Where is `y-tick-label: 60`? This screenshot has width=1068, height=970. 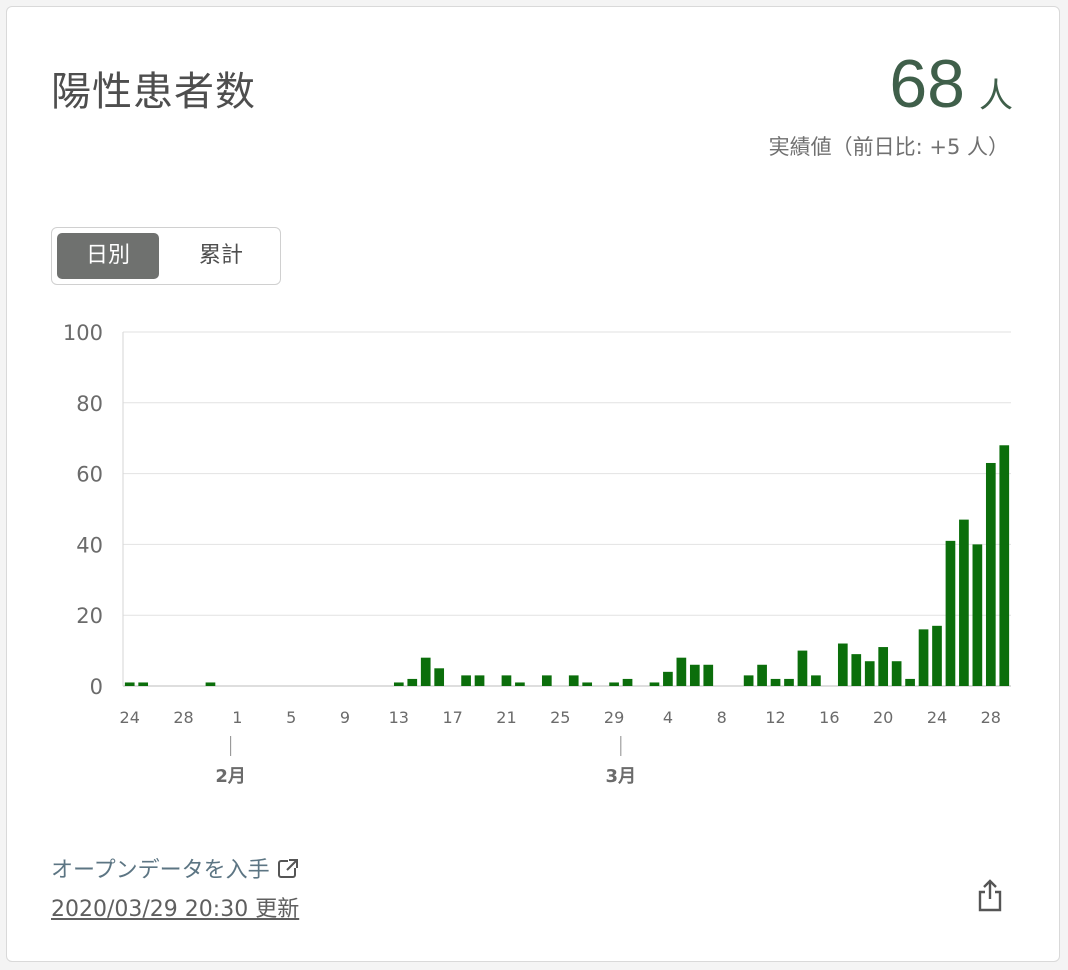 y-tick-label: 60 is located at coordinates (89, 475).